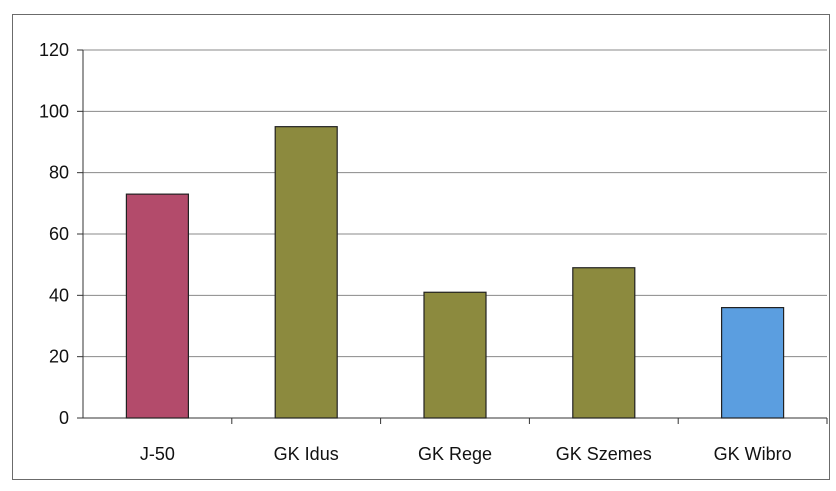 Image resolution: width=836 pixels, height=491 pixels. What do you see at coordinates (157, 454) in the screenshot?
I see `x-tick-label: J-50` at bounding box center [157, 454].